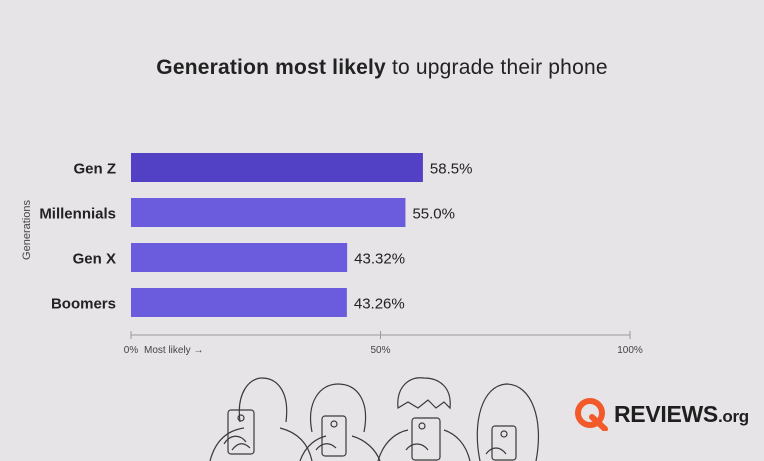  Describe the element at coordinates (379, 304) in the screenshot. I see `value-label-3: 43.26%` at that location.